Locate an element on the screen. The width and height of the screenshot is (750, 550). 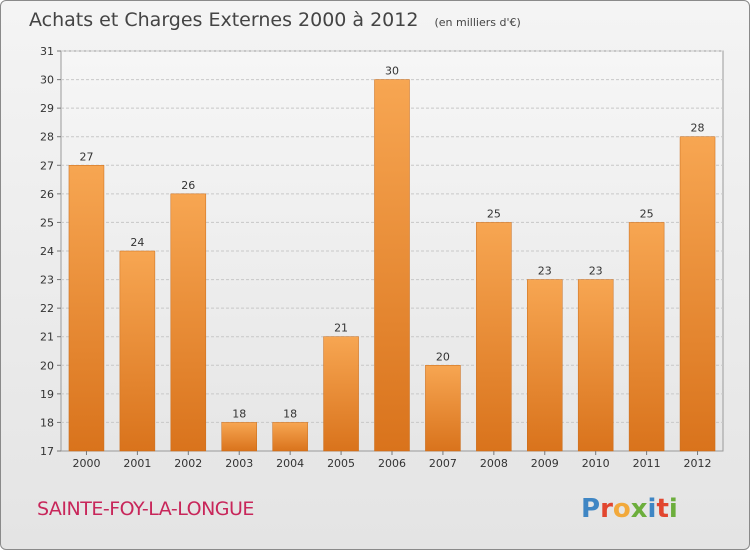
x-tick-label-2007: 2007 is located at coordinates (443, 463).